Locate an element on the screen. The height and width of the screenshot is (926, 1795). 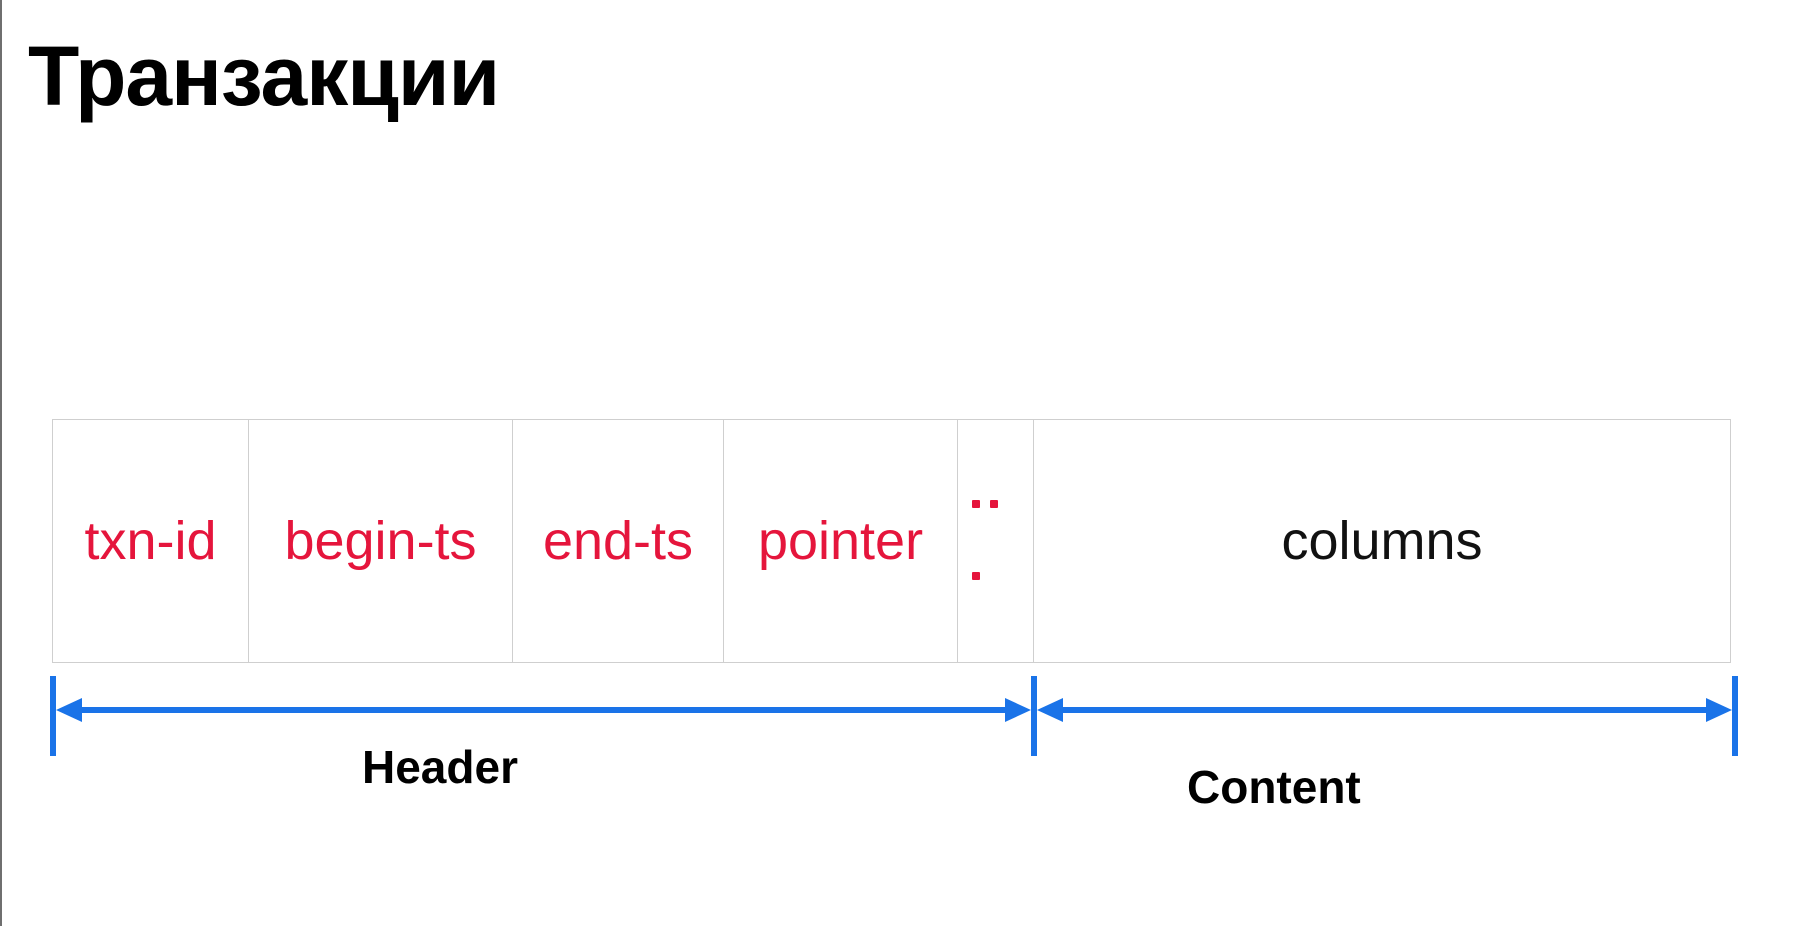
field-ellipsis is located at coordinates (996, 541).